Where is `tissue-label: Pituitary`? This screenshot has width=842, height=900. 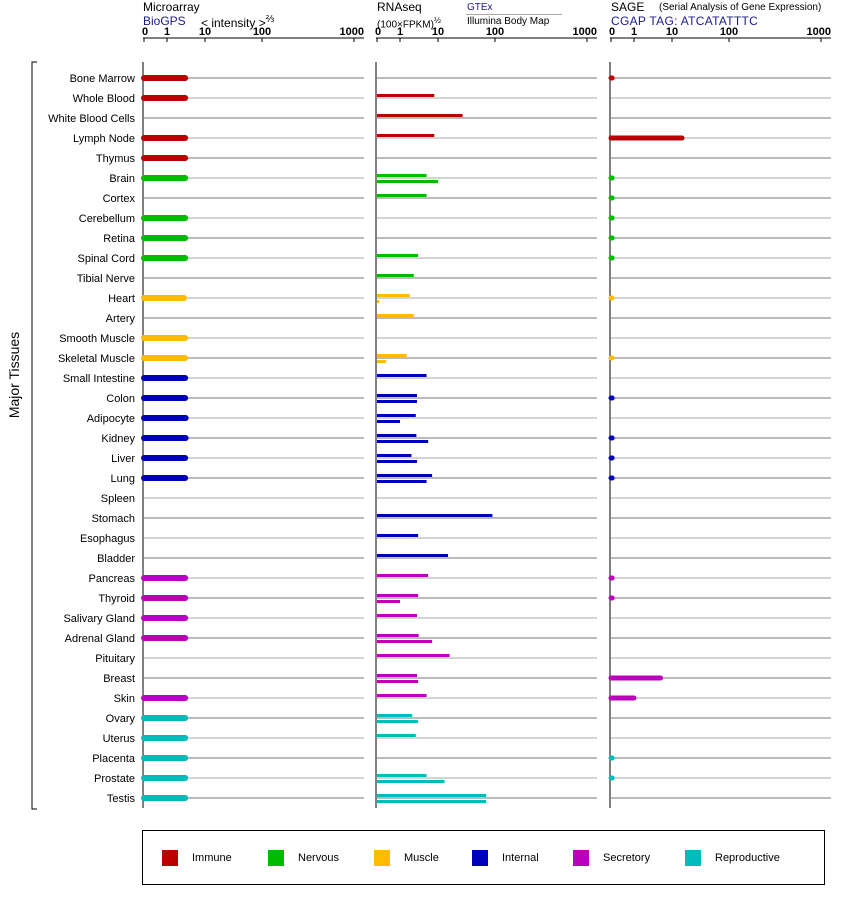
tissue-label: Pituitary is located at coordinates (115, 659).